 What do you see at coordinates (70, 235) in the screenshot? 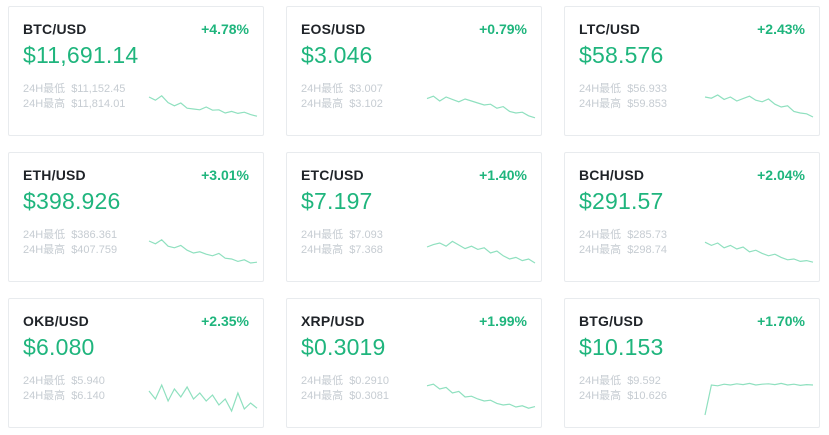
I see `ticker-low-row: 24H最低 $386.361` at bounding box center [70, 235].